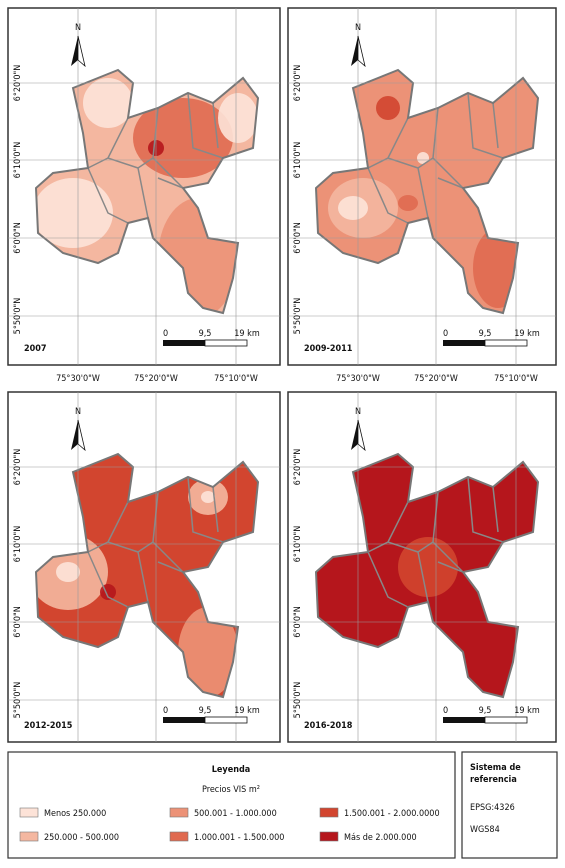  I want to click on legend-subtitle: Precios VIS m², so click(231, 790).